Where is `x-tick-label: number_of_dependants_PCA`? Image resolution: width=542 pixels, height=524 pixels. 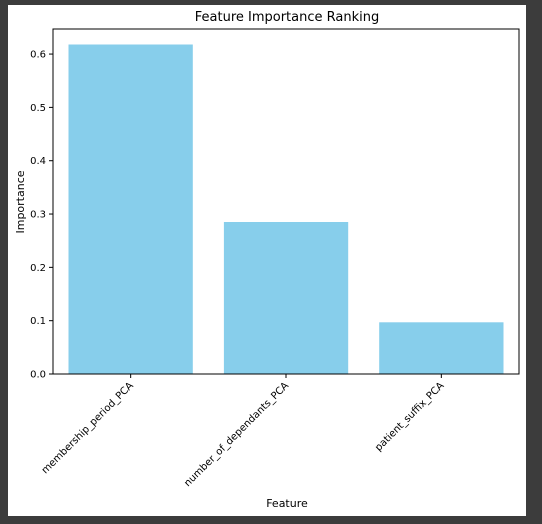
x-tick-label: number_of_dependants_PCA is located at coordinates (236, 434).